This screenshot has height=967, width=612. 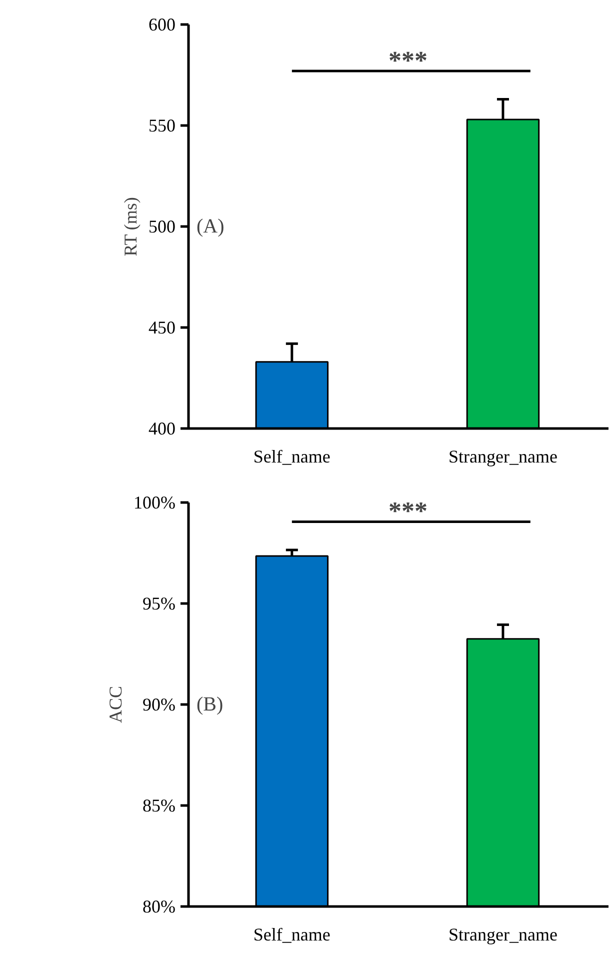 What do you see at coordinates (162, 328) in the screenshot?
I see `y-tick-label: 450` at bounding box center [162, 328].